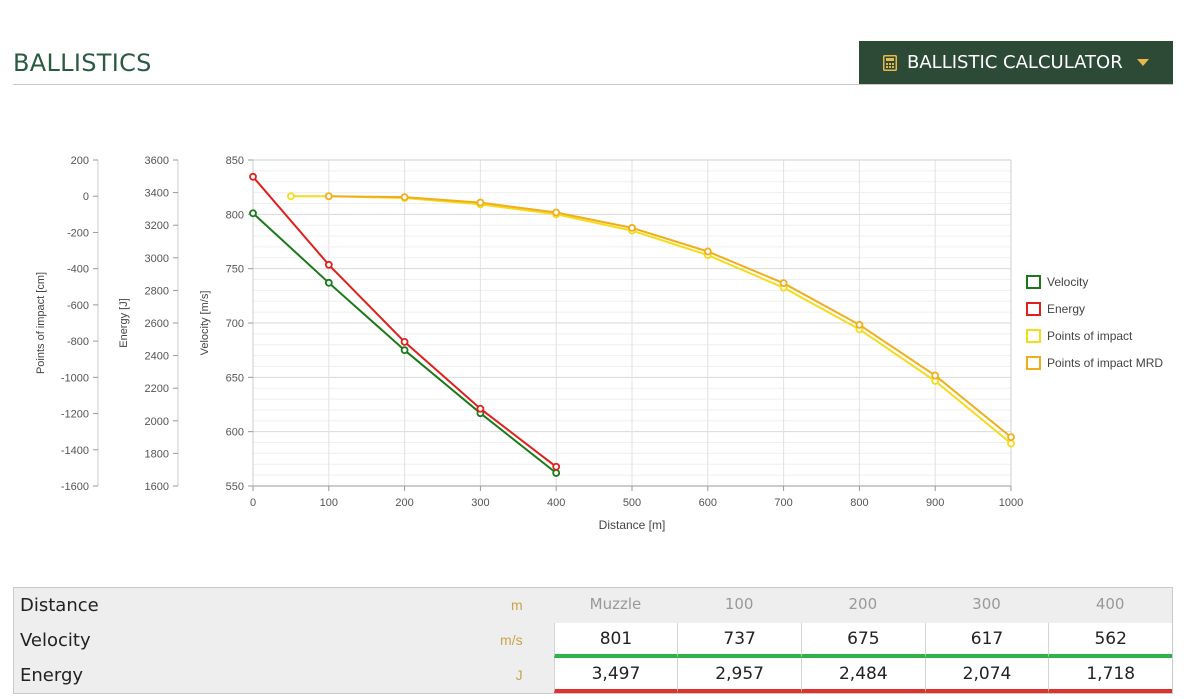  What do you see at coordinates (78, 306) in the screenshot?
I see `poi-tick-label: -600` at bounding box center [78, 306].